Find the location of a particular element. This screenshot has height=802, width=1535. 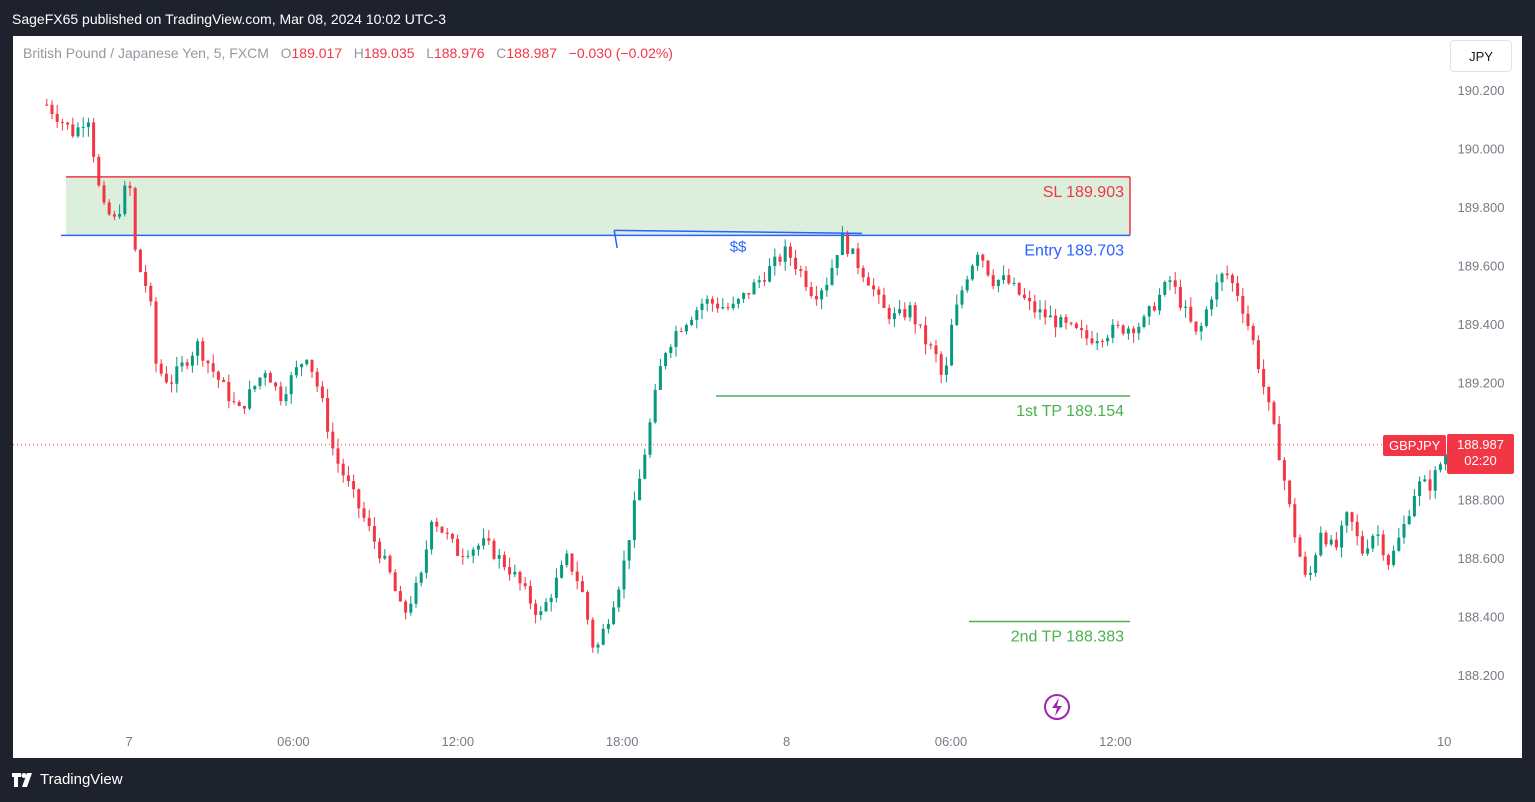

y-axis-tick-label: 189.600 is located at coordinates (1481, 266).